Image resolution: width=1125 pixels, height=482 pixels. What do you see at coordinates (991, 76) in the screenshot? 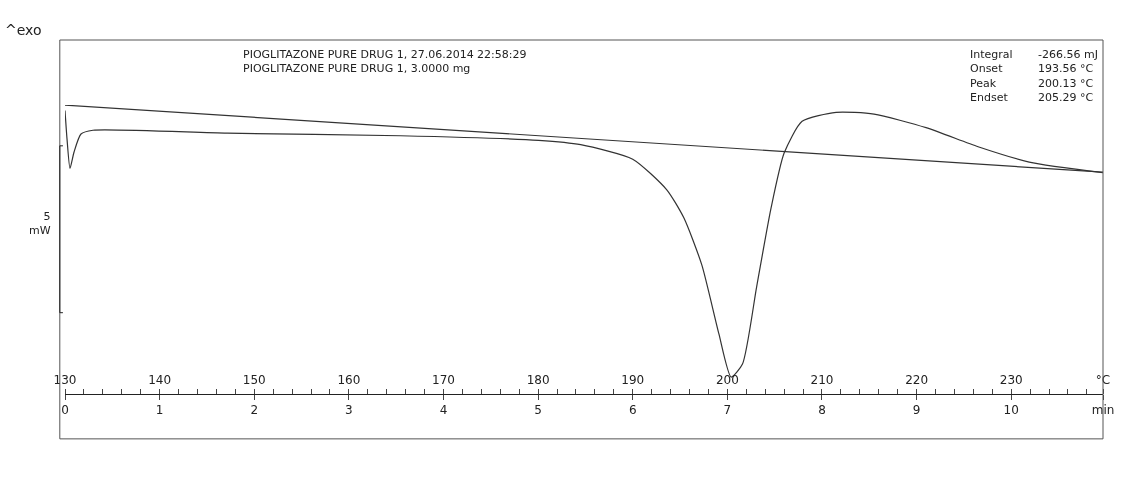
I see `text: Integral Onset Peak Endset` at bounding box center [991, 76].